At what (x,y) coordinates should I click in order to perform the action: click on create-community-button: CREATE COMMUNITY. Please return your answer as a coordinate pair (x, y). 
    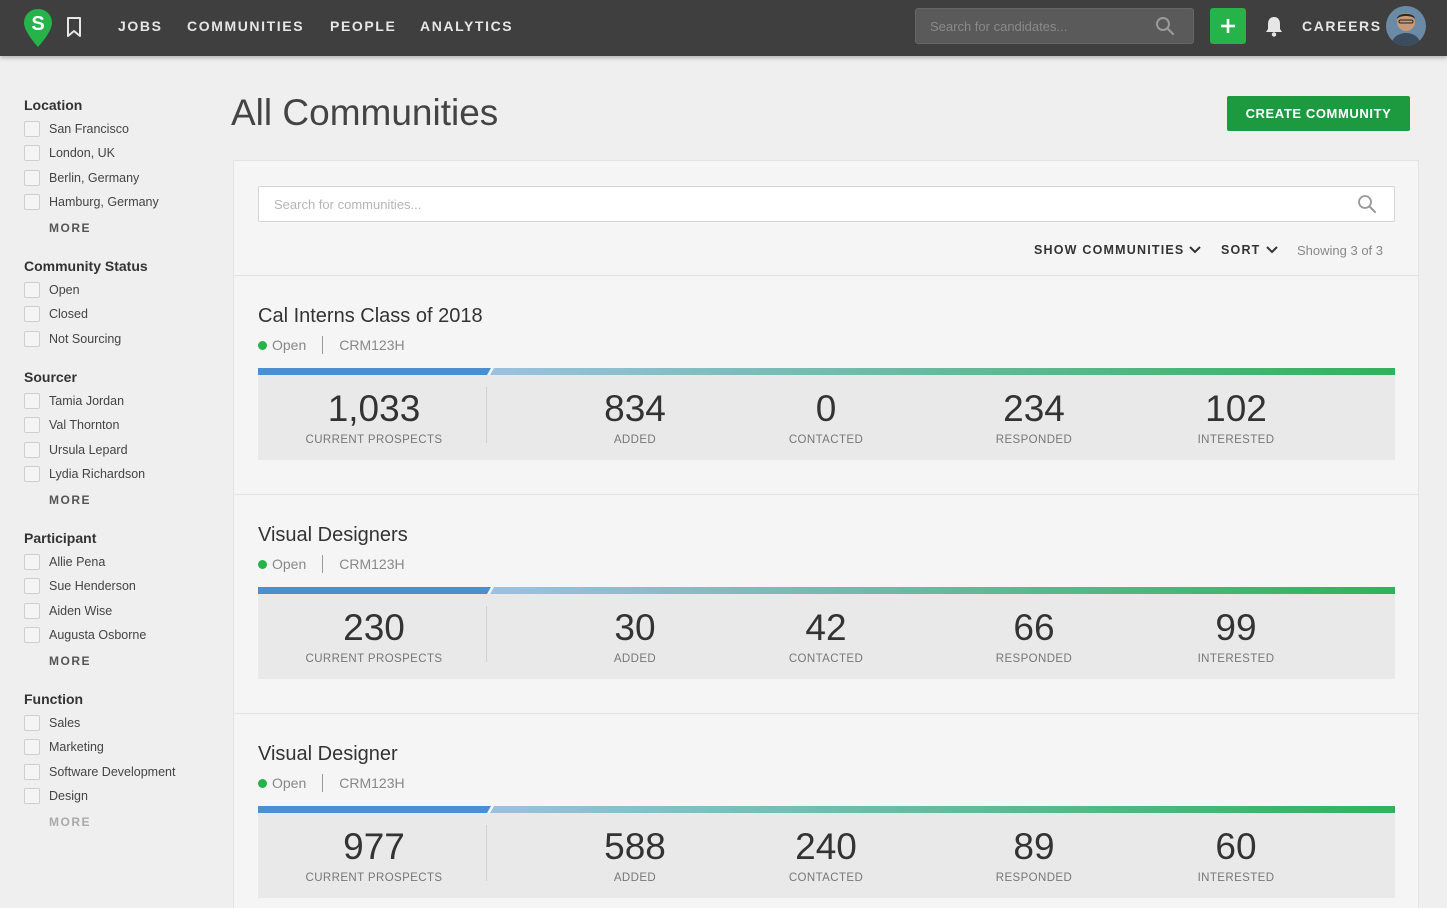
    Looking at the image, I should click on (1318, 113).